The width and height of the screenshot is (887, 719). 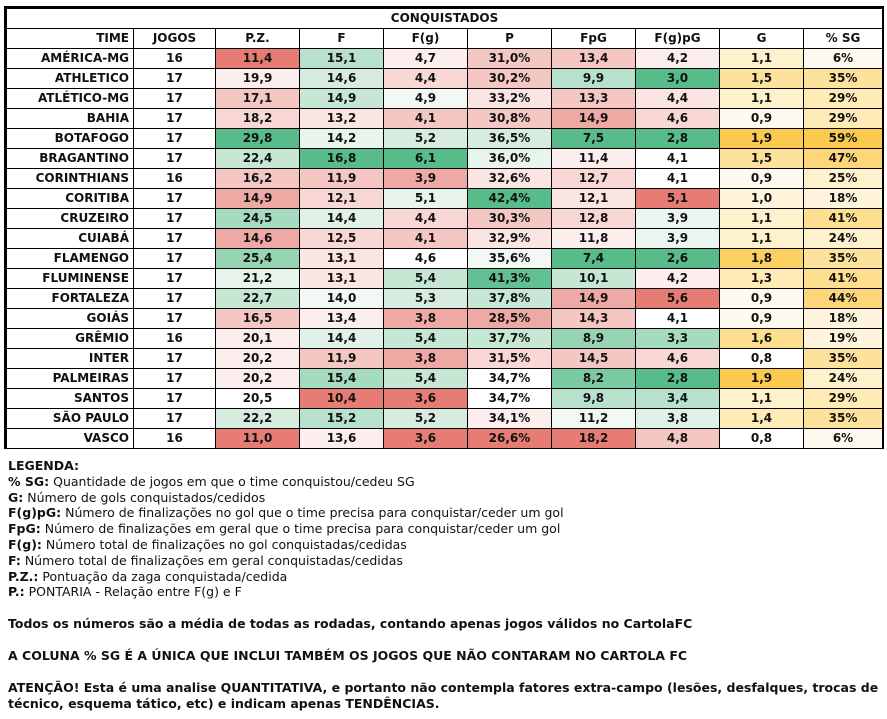 I want to click on table-cell: 8,2, so click(x=593, y=378).